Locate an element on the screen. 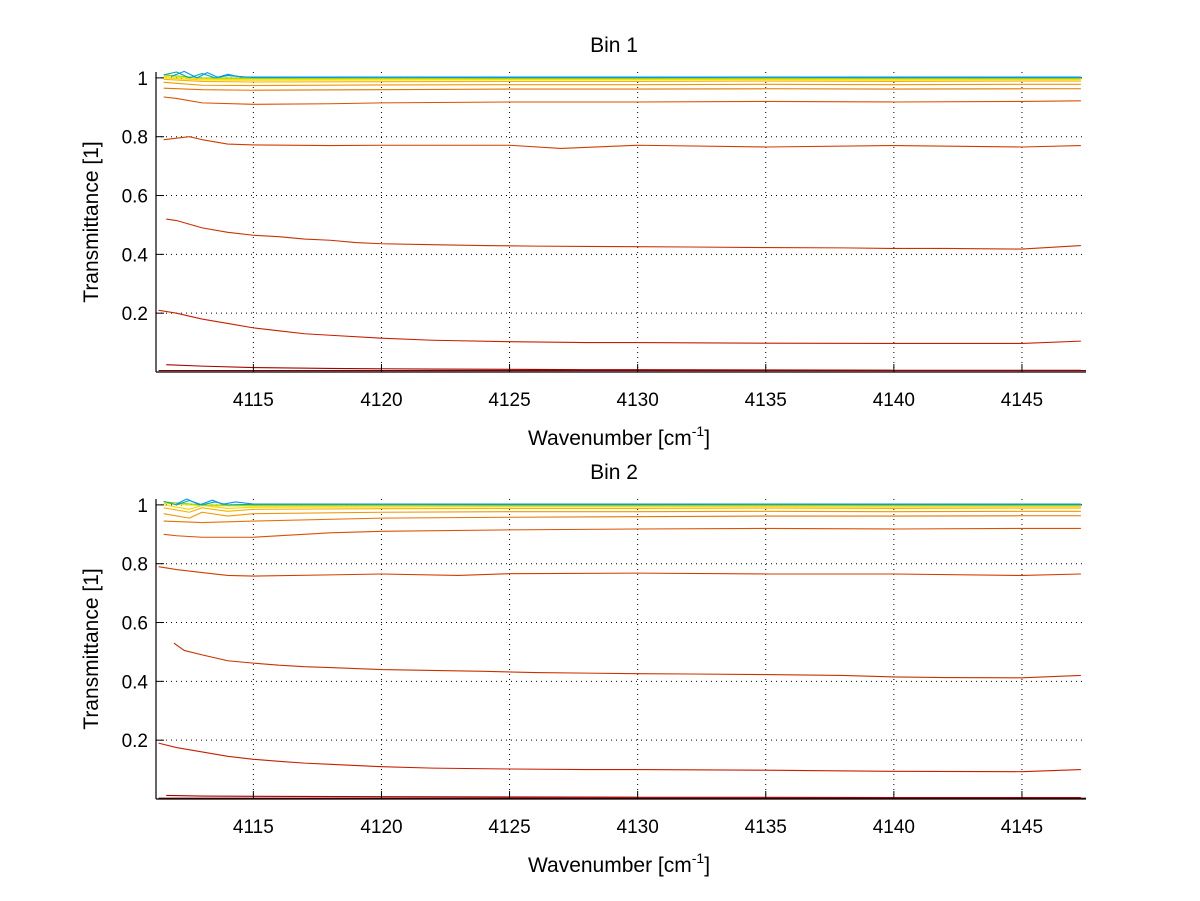 The image size is (1200, 901). chart-title: Bin 2 is located at coordinates (614, 472).